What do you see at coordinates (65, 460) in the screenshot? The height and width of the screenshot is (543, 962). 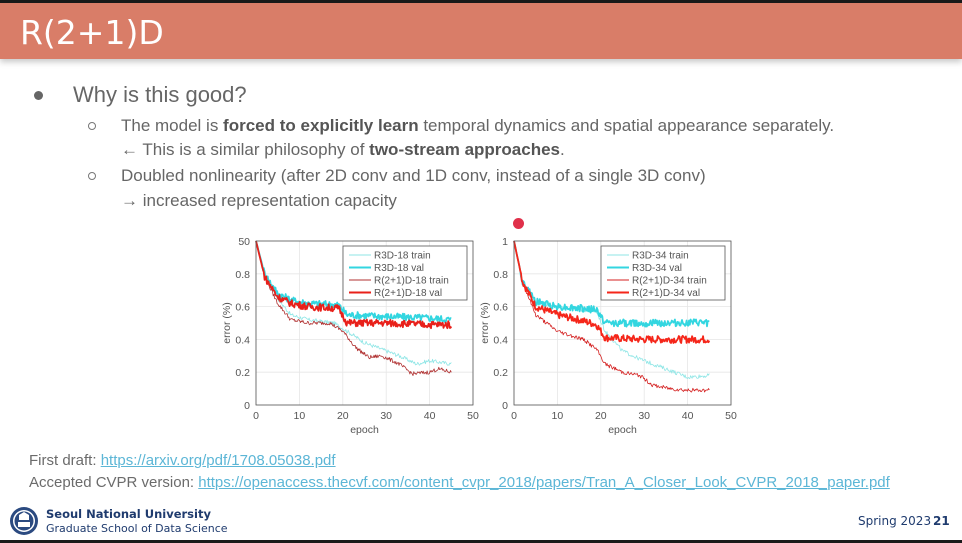 I see `first-draft-label: First draft:` at bounding box center [65, 460].